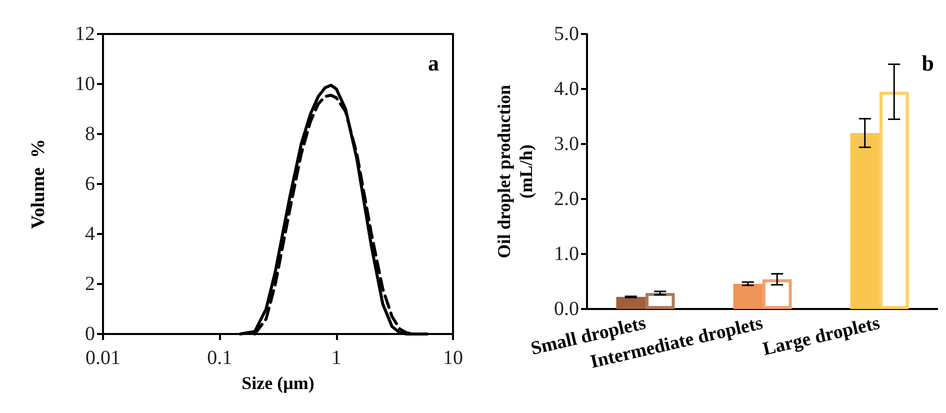 The height and width of the screenshot is (413, 946). What do you see at coordinates (38, 184) in the screenshot?
I see `y-axis-title: Volume %` at bounding box center [38, 184].